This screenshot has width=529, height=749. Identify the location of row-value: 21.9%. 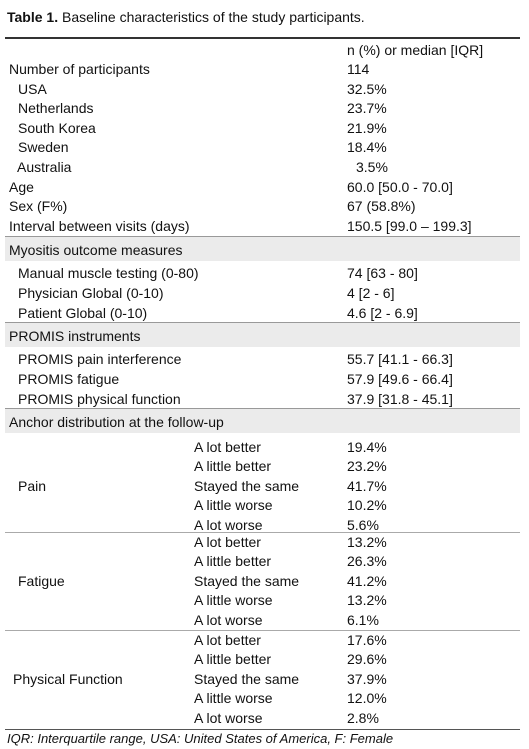
(367, 127).